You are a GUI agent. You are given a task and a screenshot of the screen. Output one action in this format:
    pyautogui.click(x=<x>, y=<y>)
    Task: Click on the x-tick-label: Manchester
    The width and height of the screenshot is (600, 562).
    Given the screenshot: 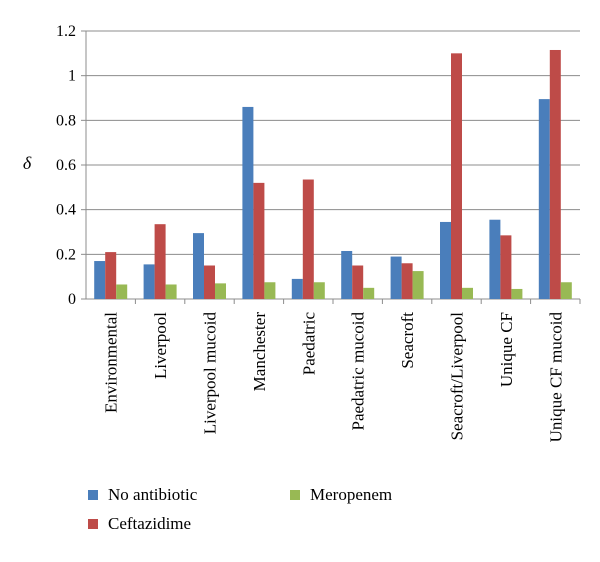 What is the action you would take?
    pyautogui.click(x=259, y=352)
    